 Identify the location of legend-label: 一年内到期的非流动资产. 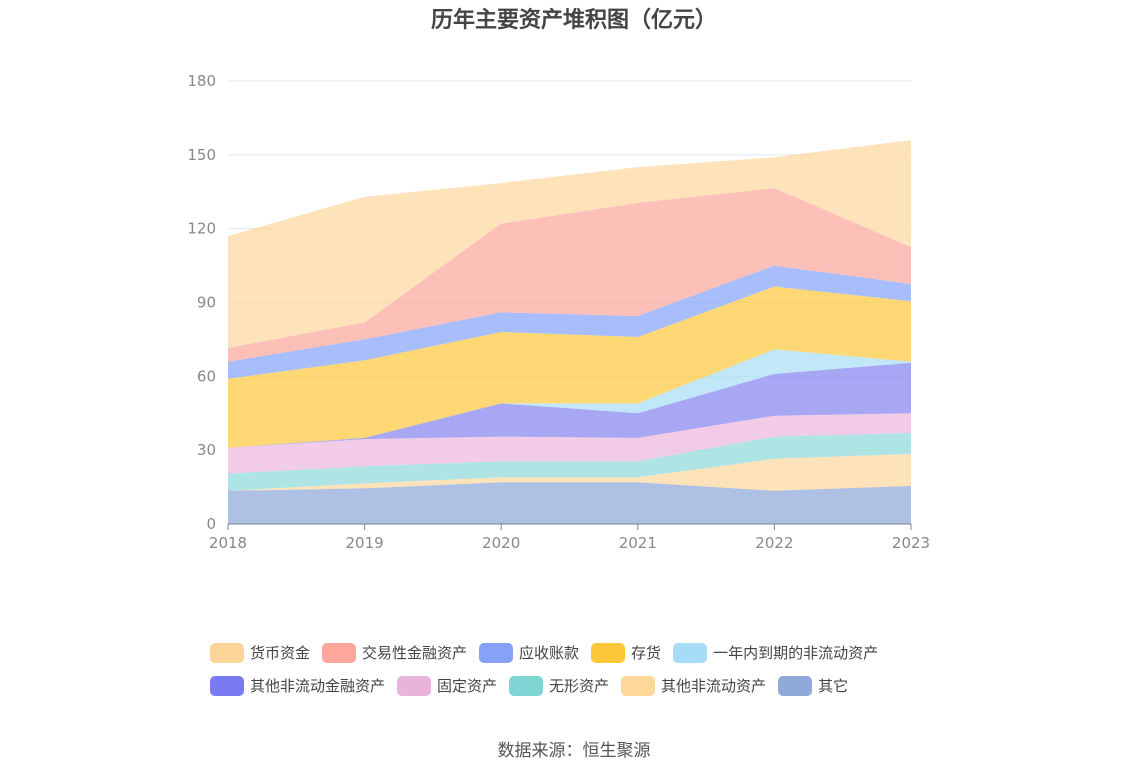
(796, 653).